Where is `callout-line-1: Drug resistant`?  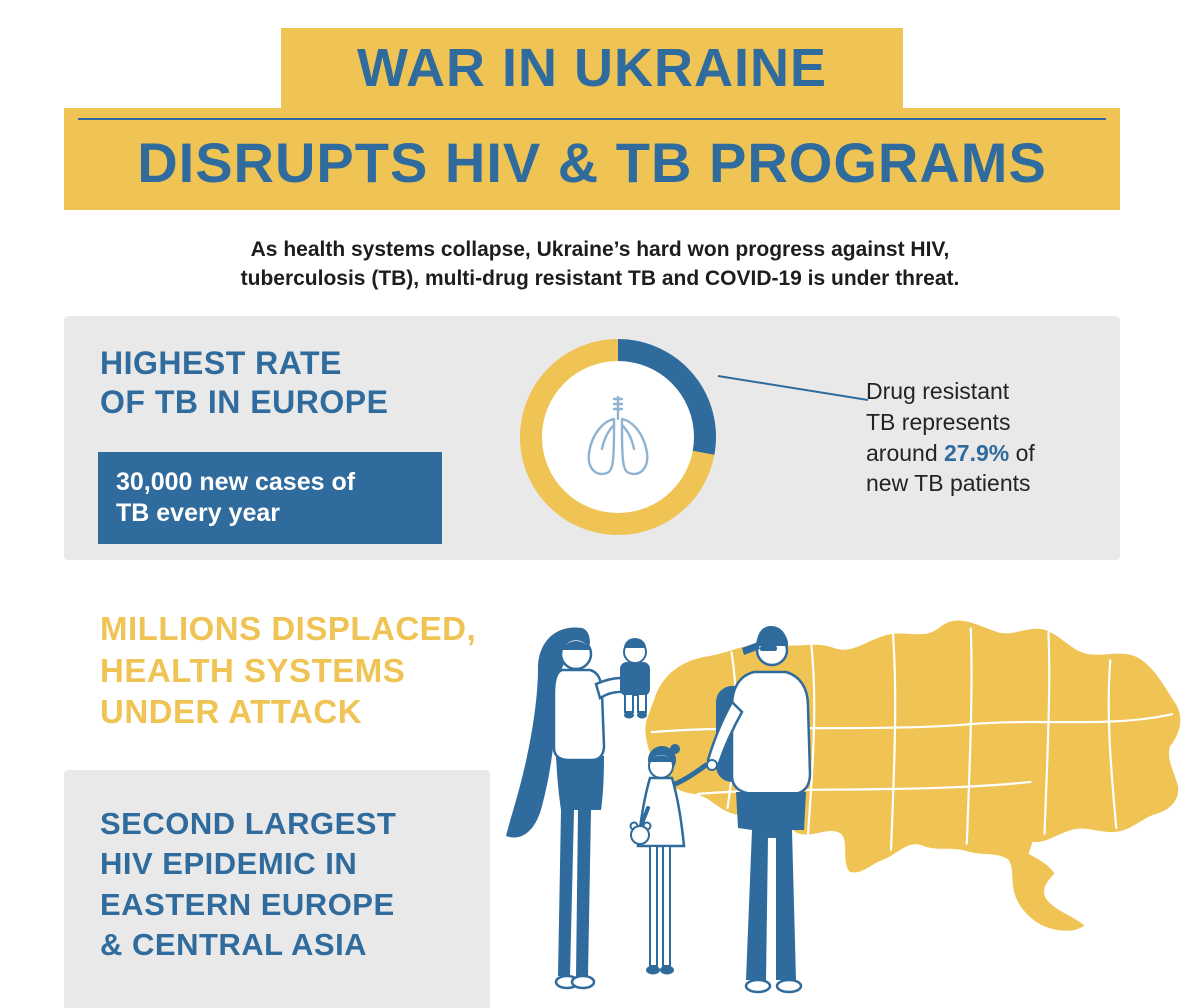
callout-line-1: Drug resistant is located at coordinates (938, 391).